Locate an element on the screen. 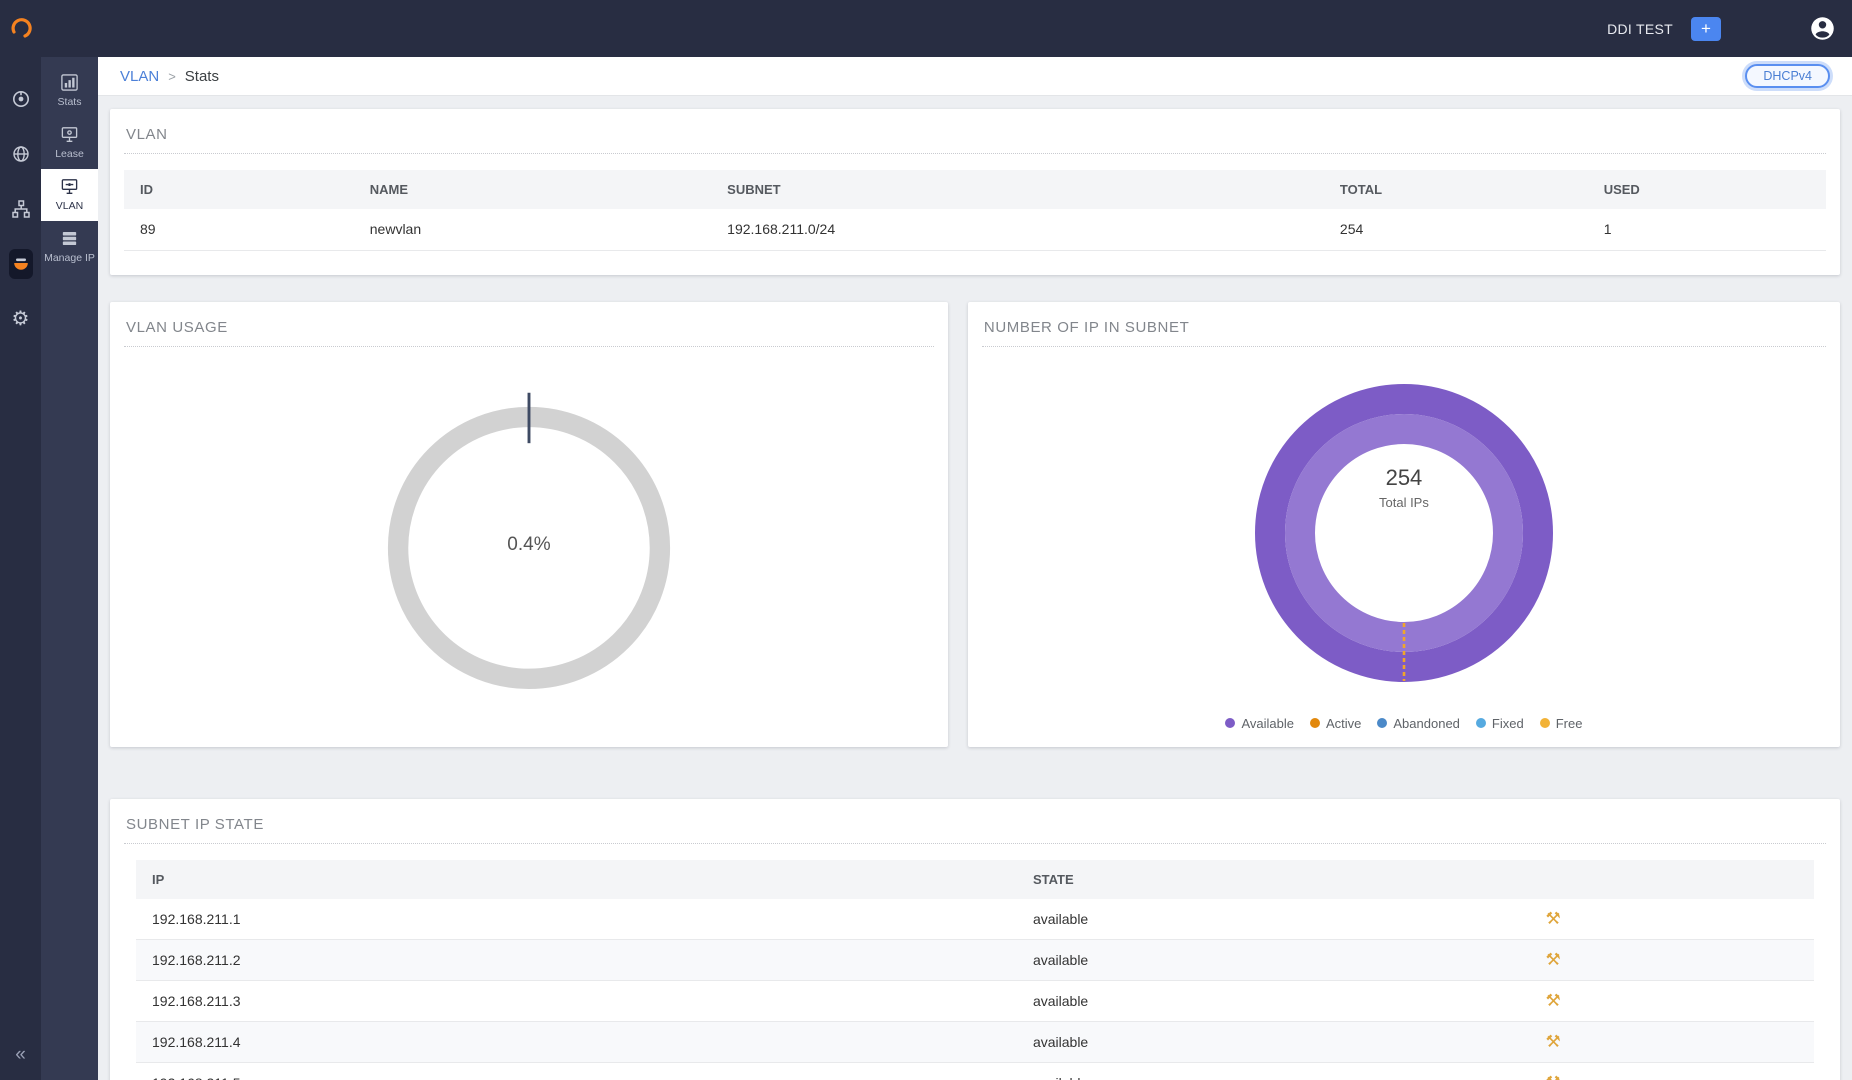  vlan-name-cell: newvlan is located at coordinates (532, 230).